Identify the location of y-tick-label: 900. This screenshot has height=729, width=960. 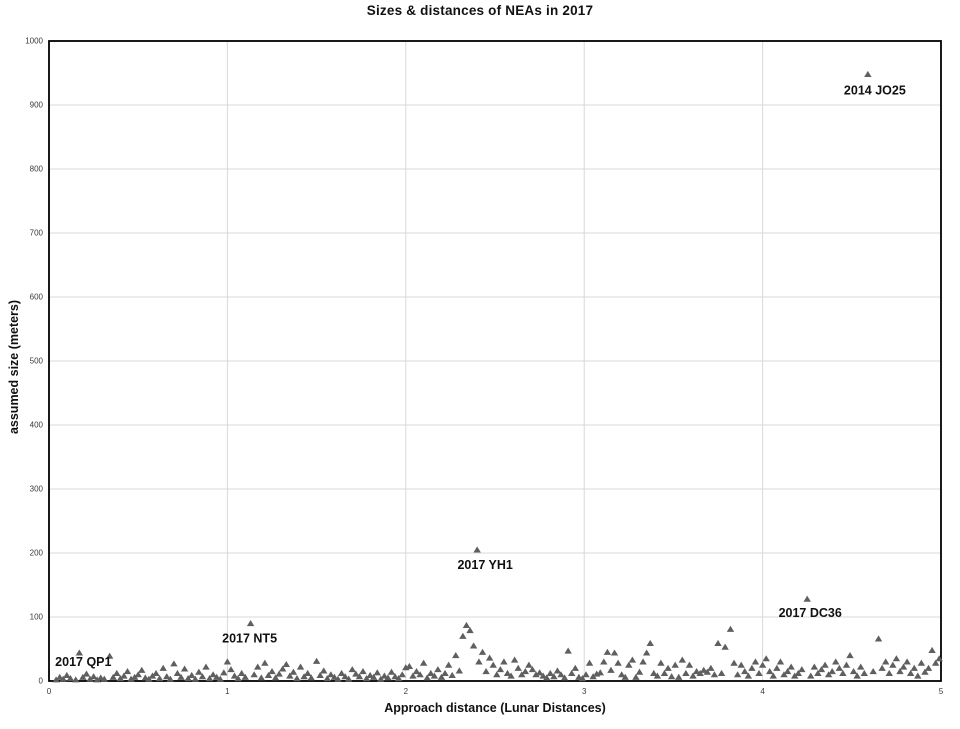
(37, 105).